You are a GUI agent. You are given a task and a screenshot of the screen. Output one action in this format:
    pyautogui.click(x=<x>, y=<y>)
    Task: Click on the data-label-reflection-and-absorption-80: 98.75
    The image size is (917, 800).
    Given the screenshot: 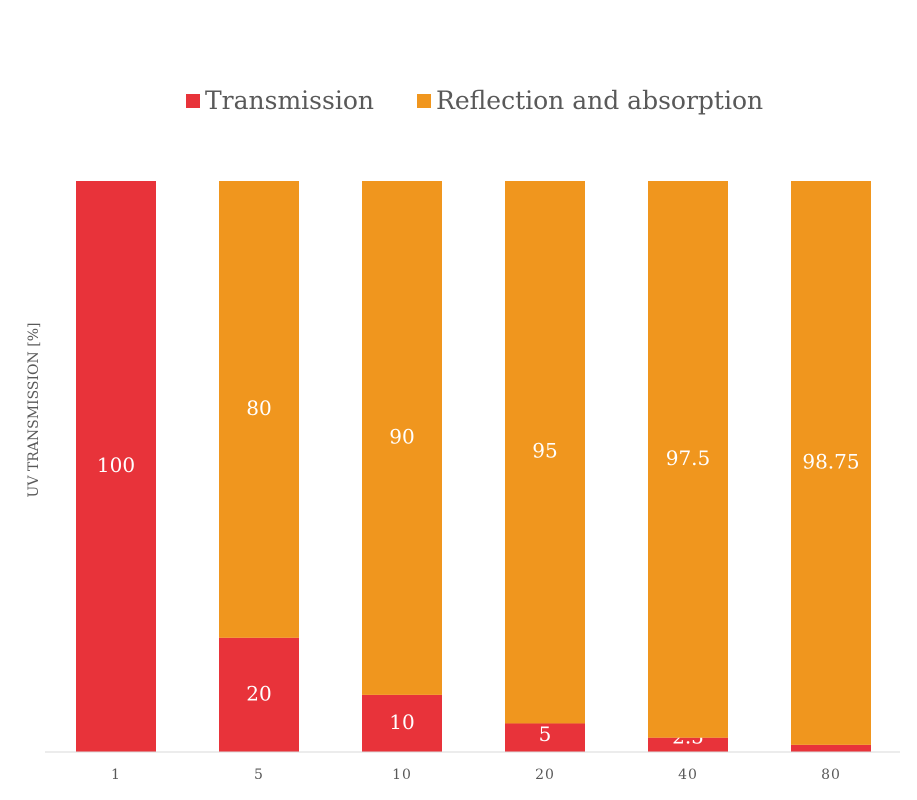 What is the action you would take?
    pyautogui.click(x=830, y=461)
    